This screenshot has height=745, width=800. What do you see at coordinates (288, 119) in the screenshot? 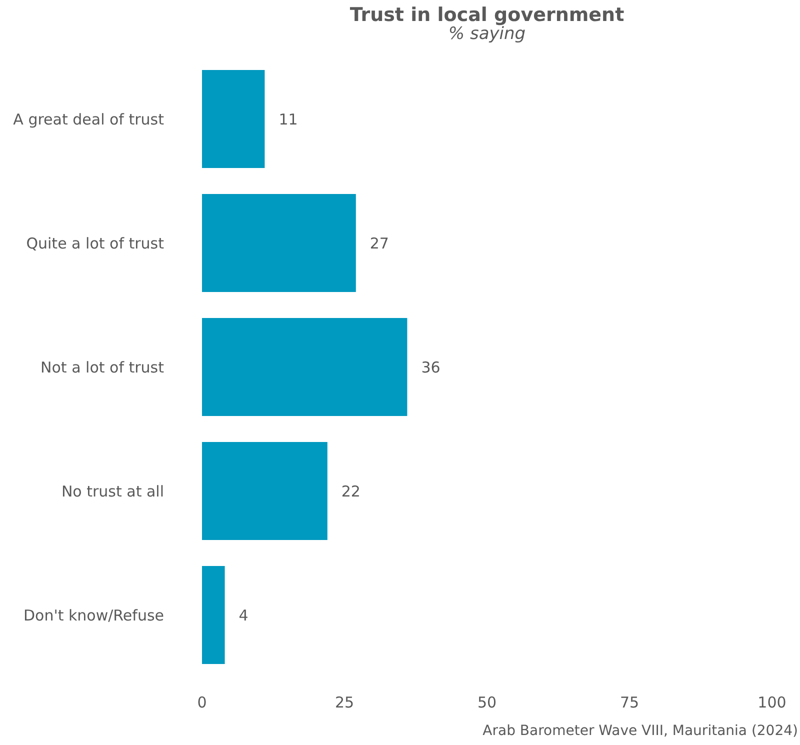
I see `data-label: 11` at bounding box center [288, 119].